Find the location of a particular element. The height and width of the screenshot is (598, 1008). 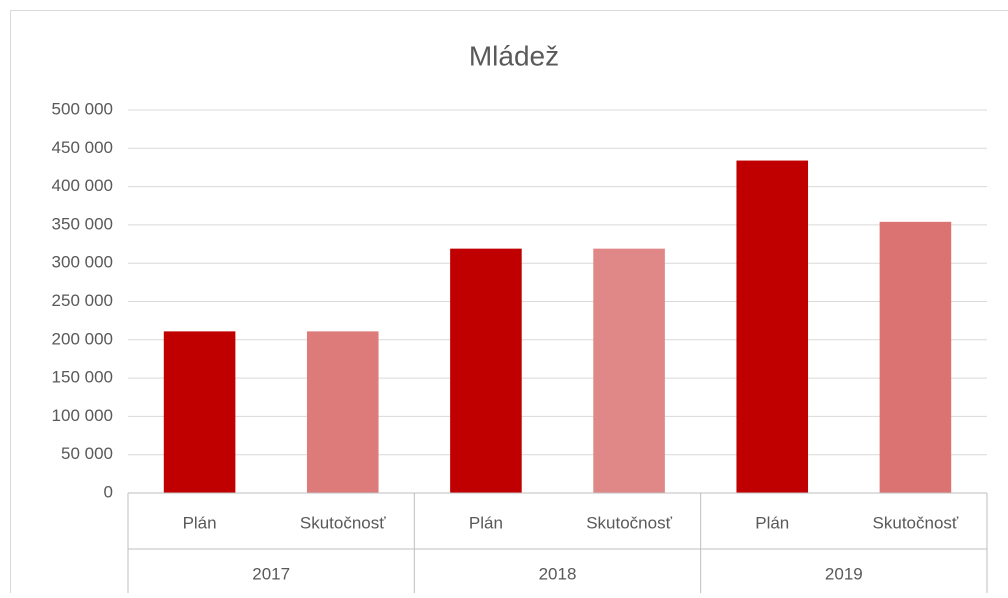

y-tick-label: 100 000 is located at coordinates (82, 415).